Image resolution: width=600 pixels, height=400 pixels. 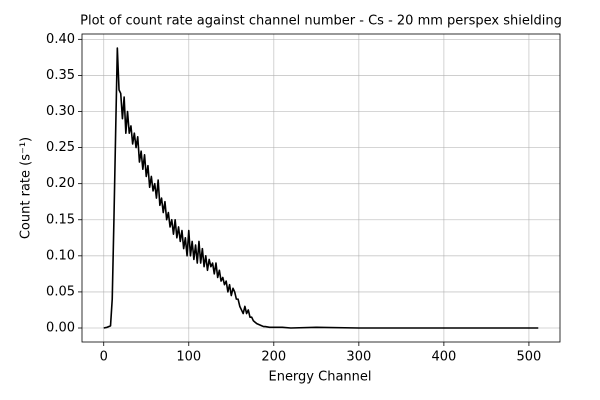 I want to click on y-tick-label: 0.10, so click(x=60, y=255).